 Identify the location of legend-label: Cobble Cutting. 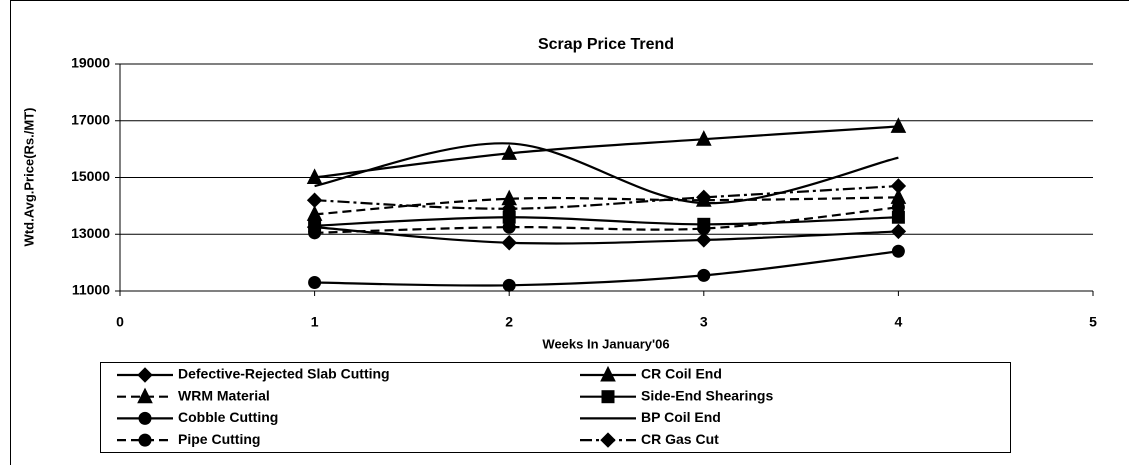
(228, 417).